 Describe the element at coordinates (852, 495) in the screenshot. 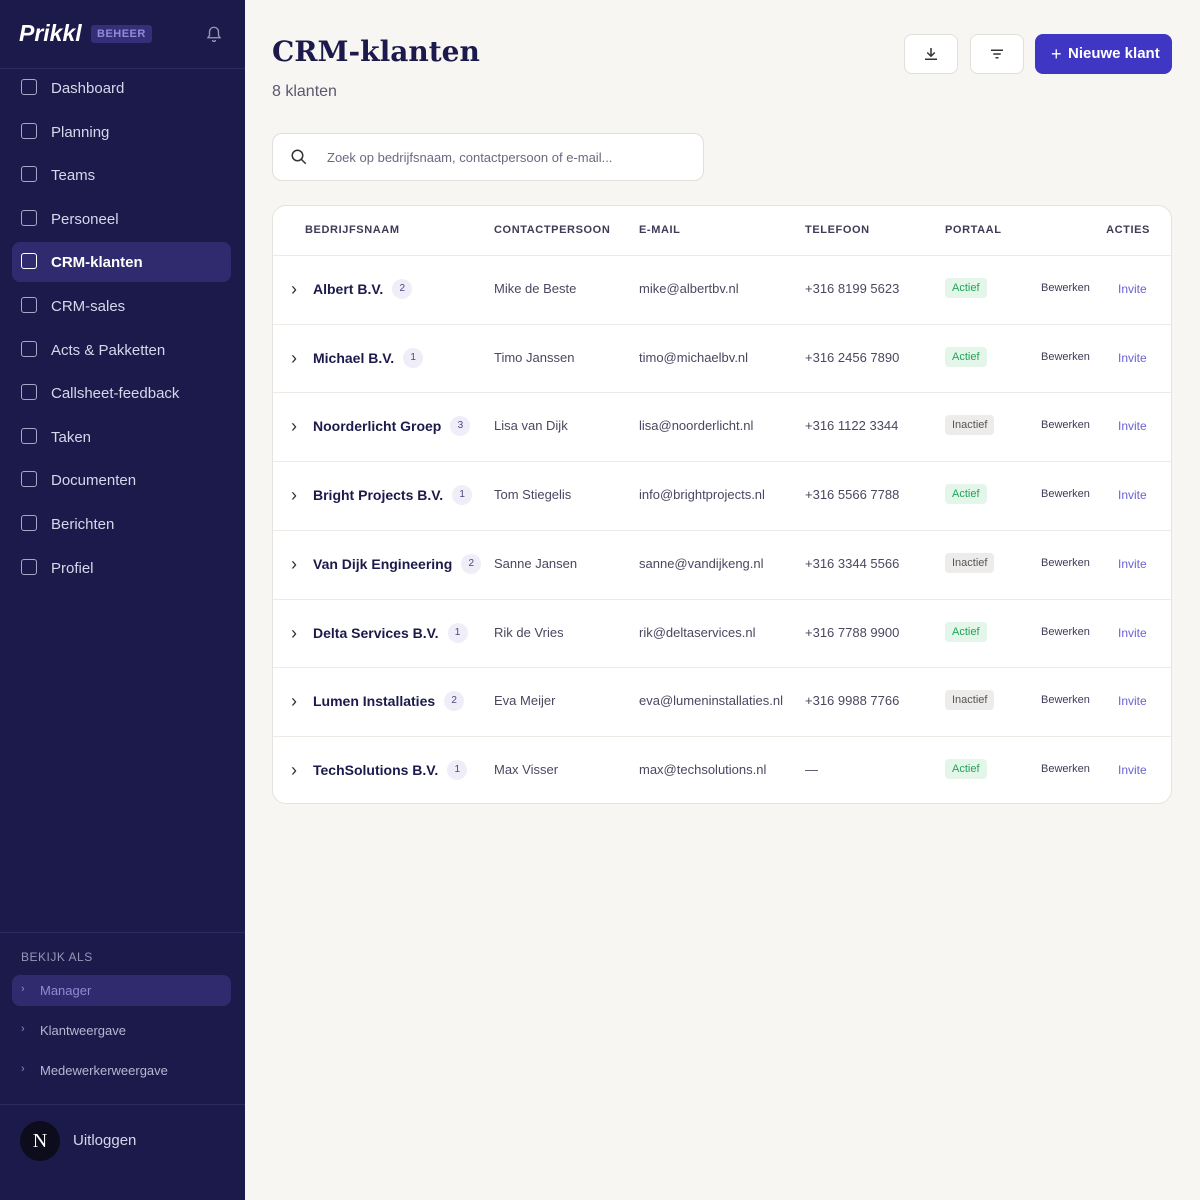

I see `phone: +316 5566 7788` at that location.